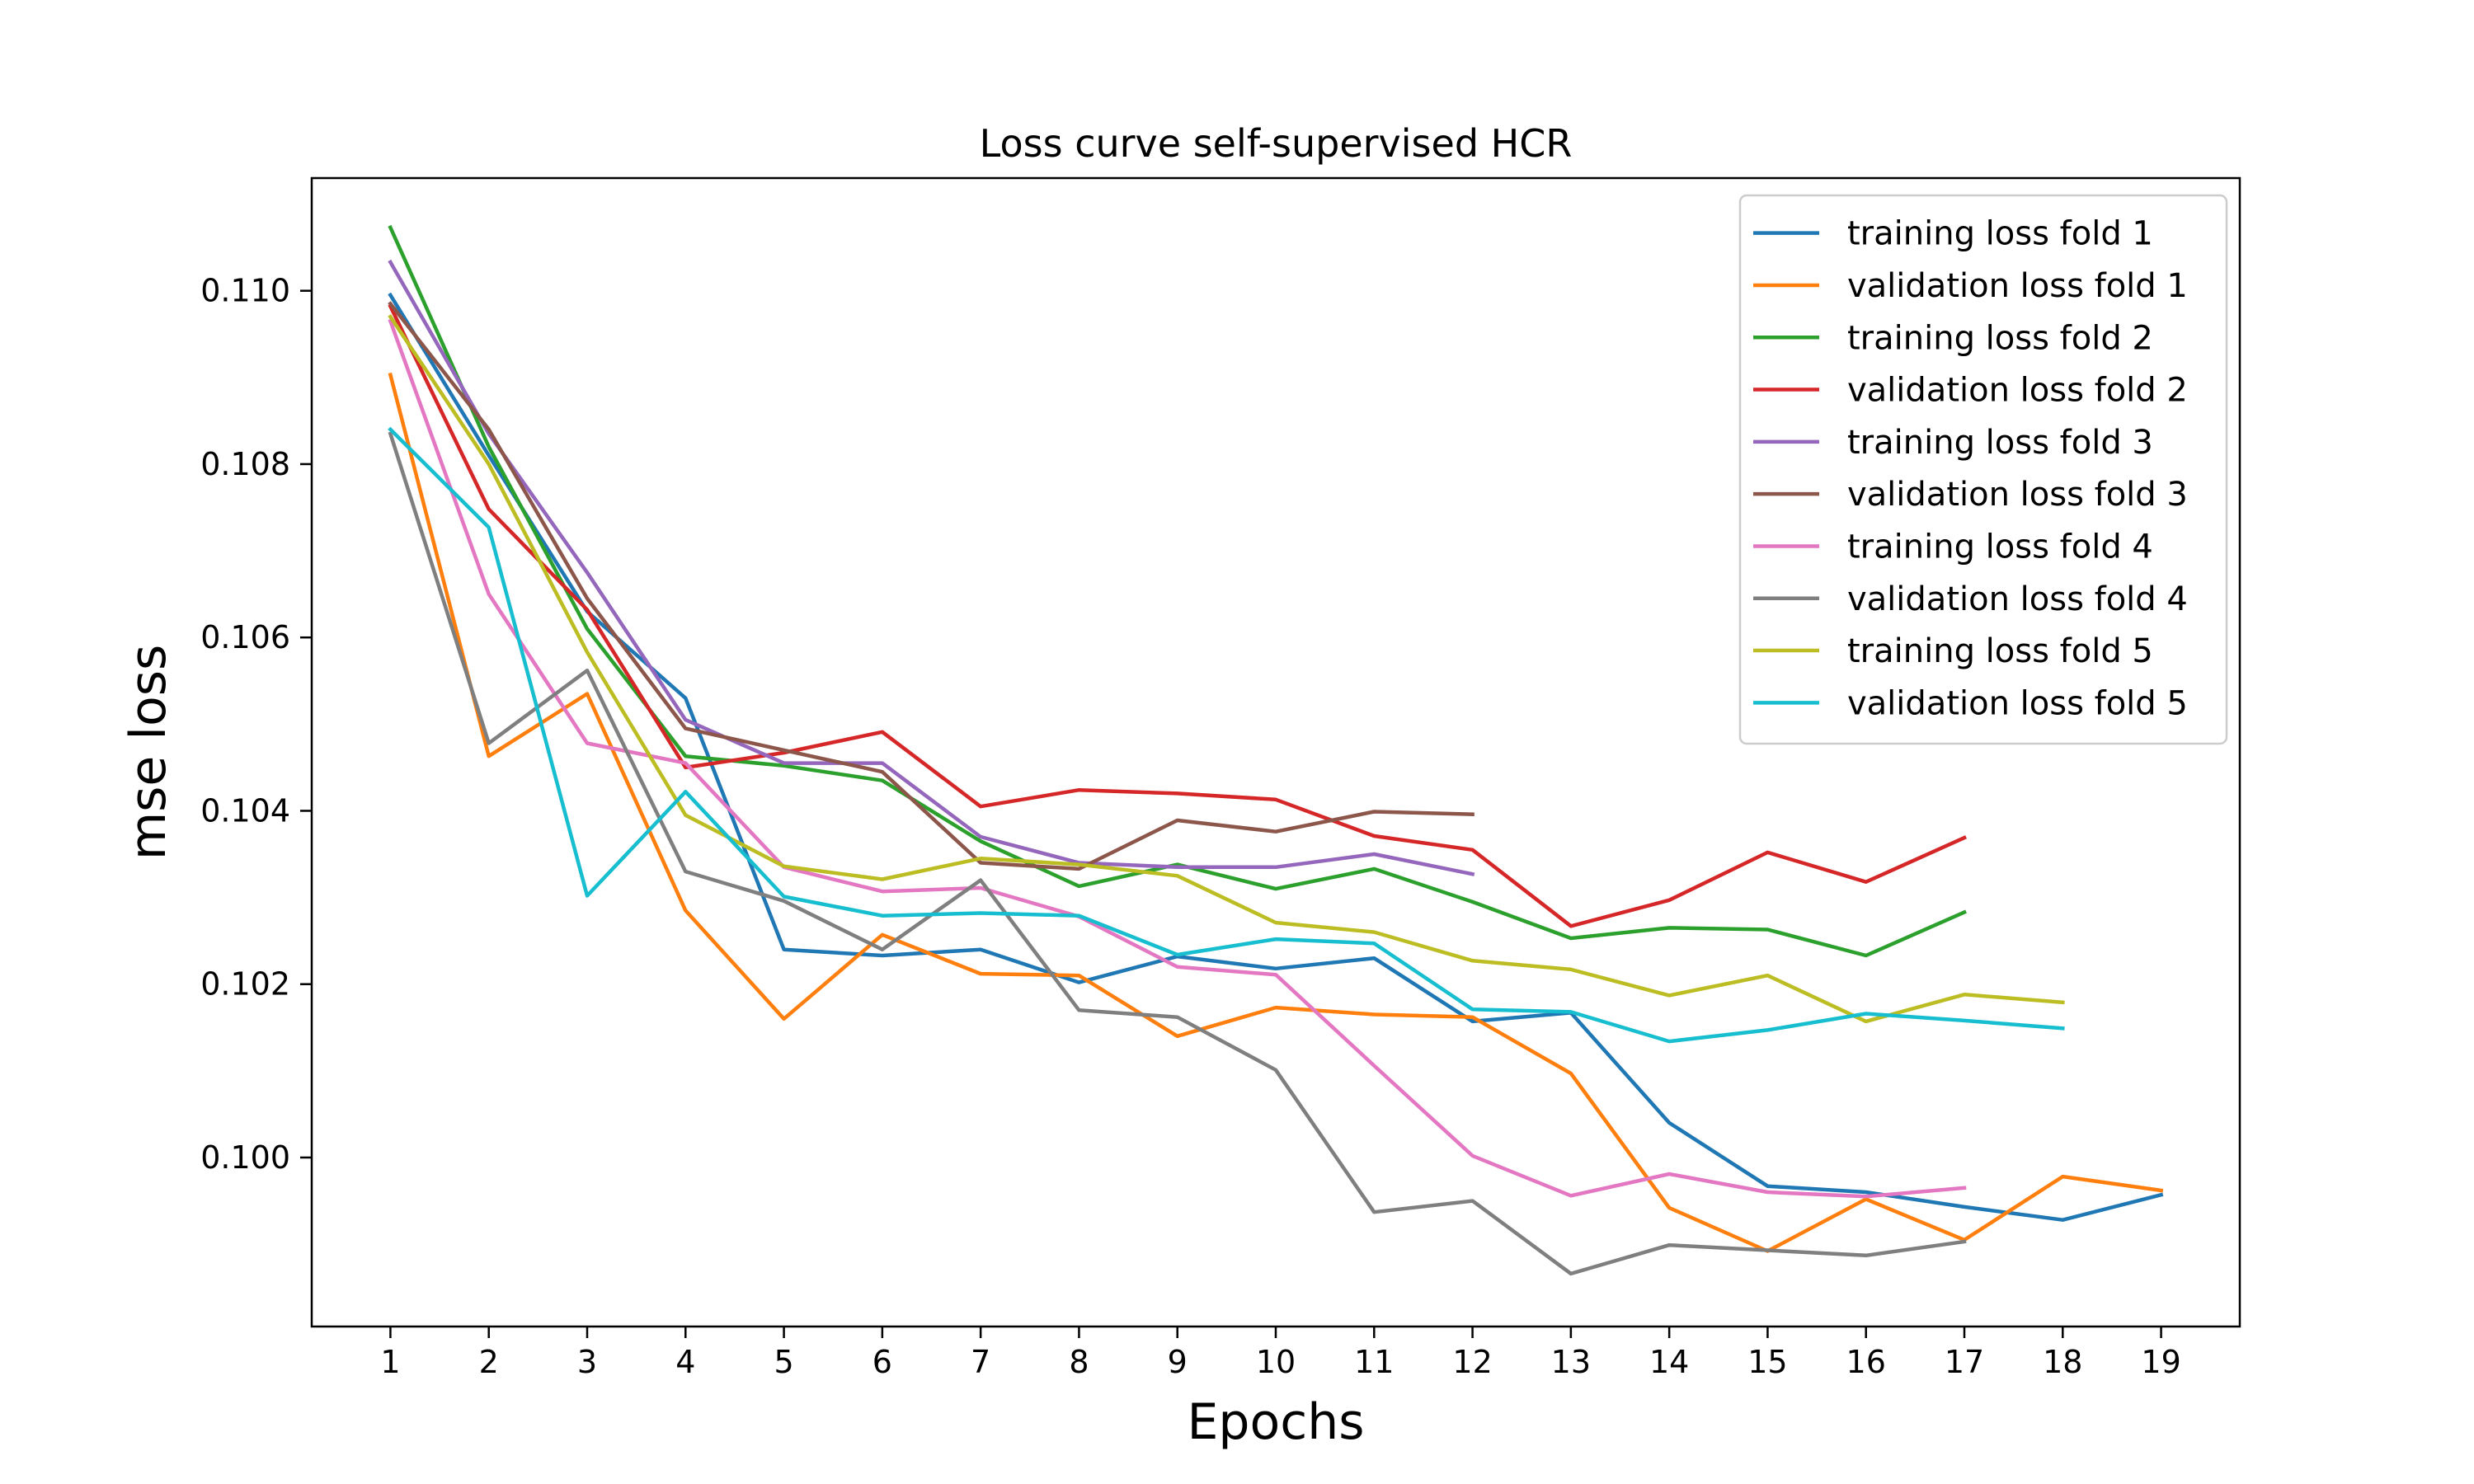  I want to click on y-tick-label: 0.108, so click(245, 464).